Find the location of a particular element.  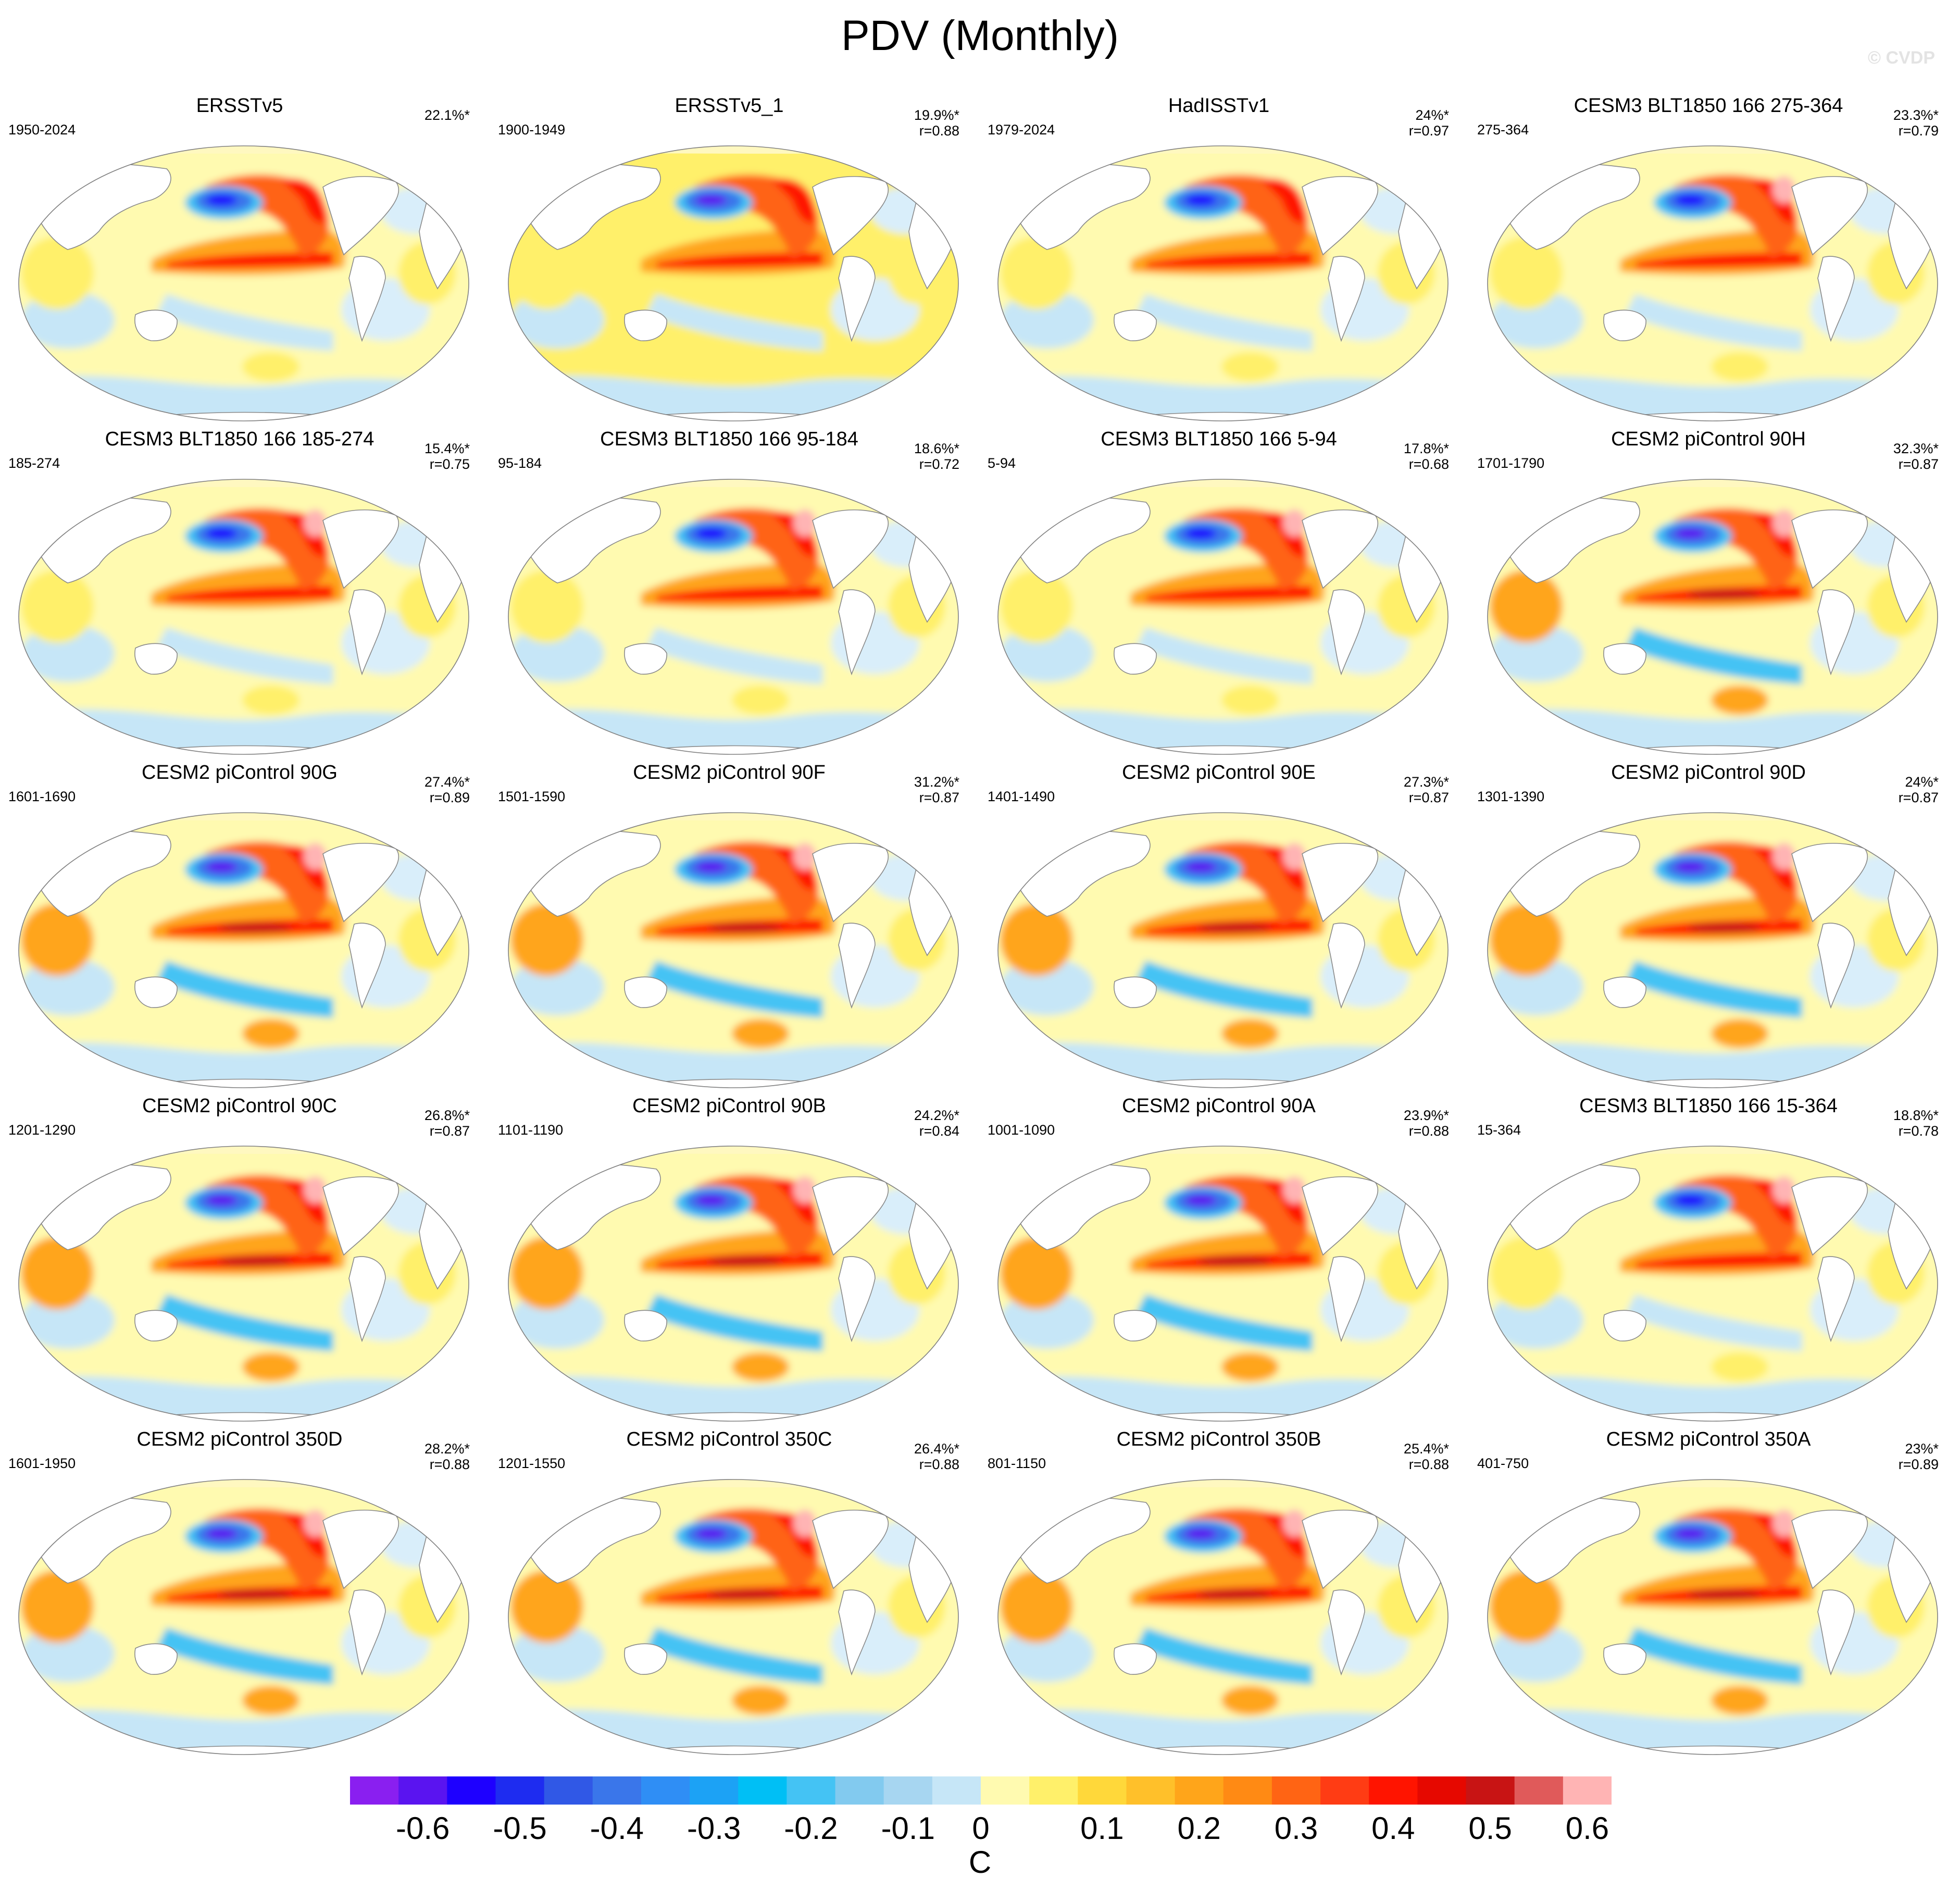

panel-explained-variance: 23.9%* is located at coordinates (1426, 1115).